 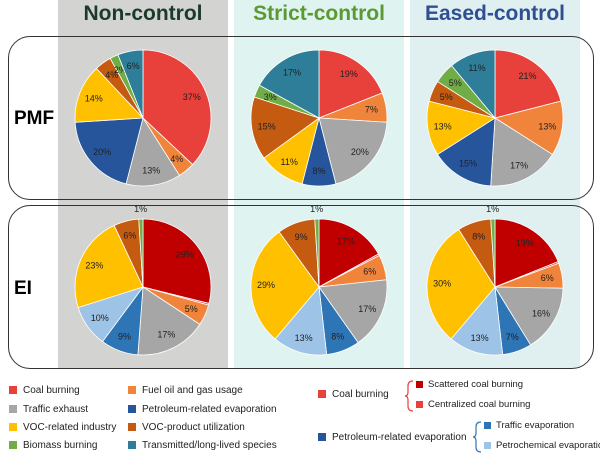 What do you see at coordinates (285, 127) in the screenshot?
I see `slice-voc-product-utilization` at bounding box center [285, 127].